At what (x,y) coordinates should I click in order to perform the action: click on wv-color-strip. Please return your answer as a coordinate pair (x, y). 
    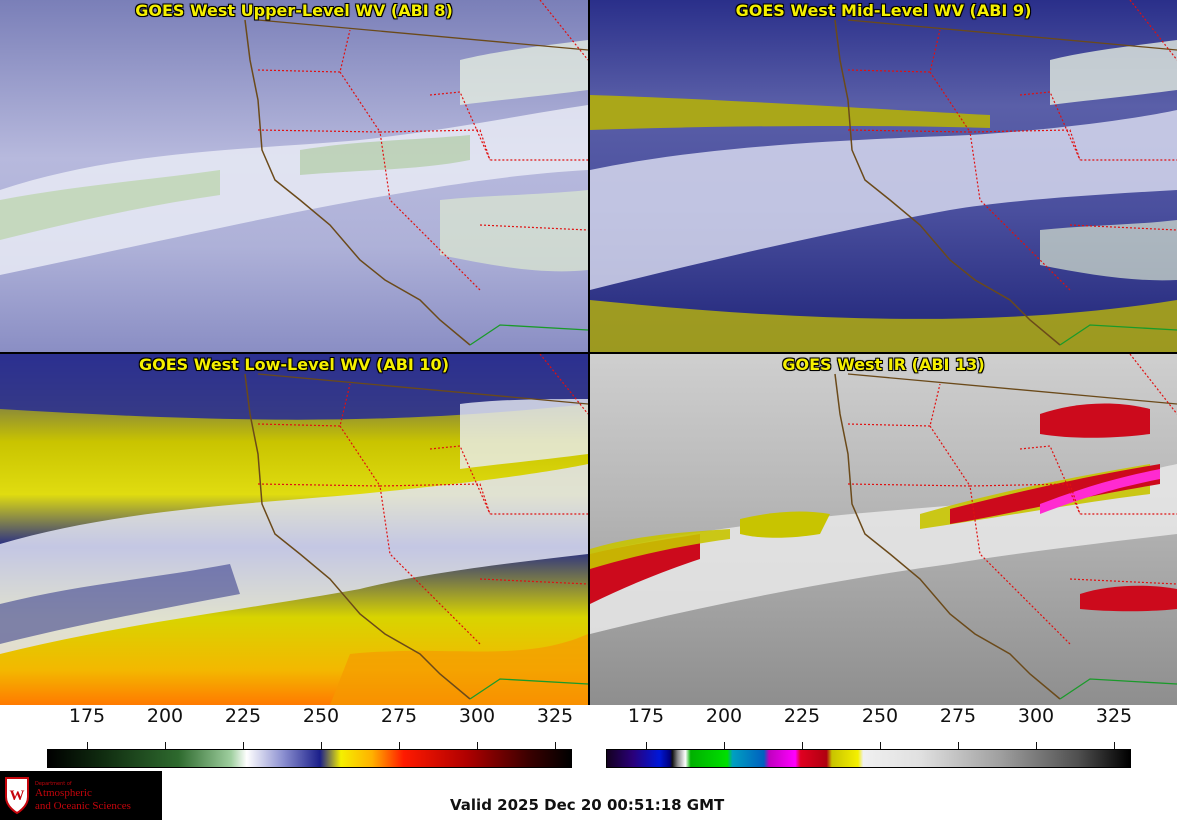
    Looking at the image, I should click on (309, 758).